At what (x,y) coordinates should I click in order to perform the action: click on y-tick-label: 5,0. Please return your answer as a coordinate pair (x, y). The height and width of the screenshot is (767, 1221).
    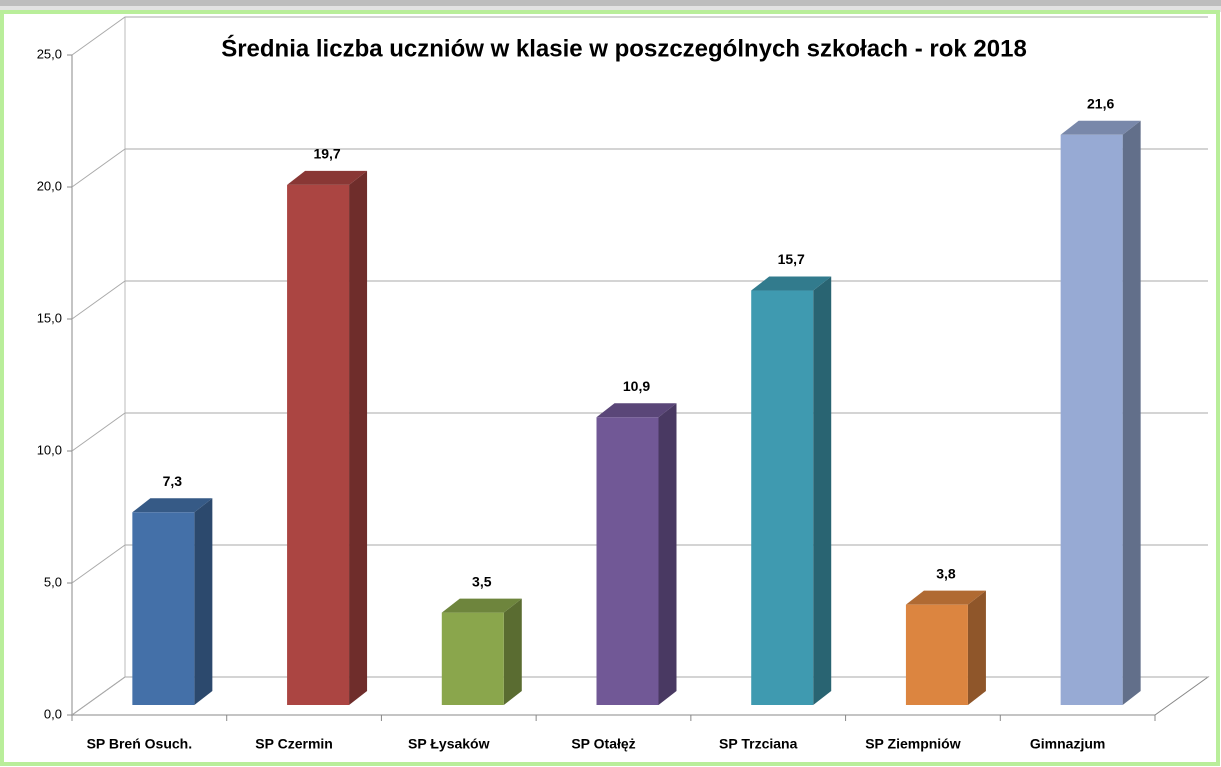
    Looking at the image, I should click on (53, 581).